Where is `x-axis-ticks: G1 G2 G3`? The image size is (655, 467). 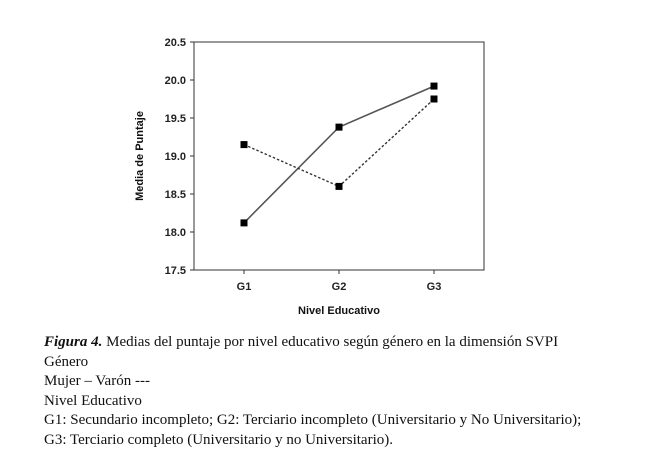 x-axis-ticks: G1 G2 G3 is located at coordinates (339, 281).